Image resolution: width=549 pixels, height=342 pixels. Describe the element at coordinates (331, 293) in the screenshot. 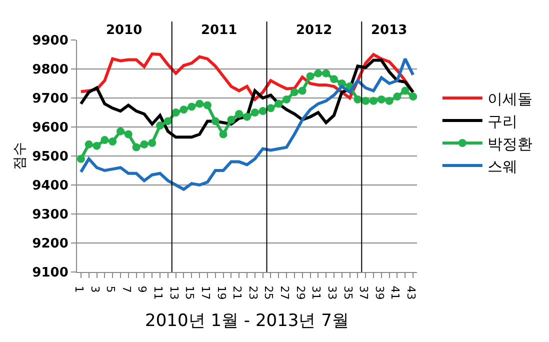

I see `x-tick-label: 33` at that location.